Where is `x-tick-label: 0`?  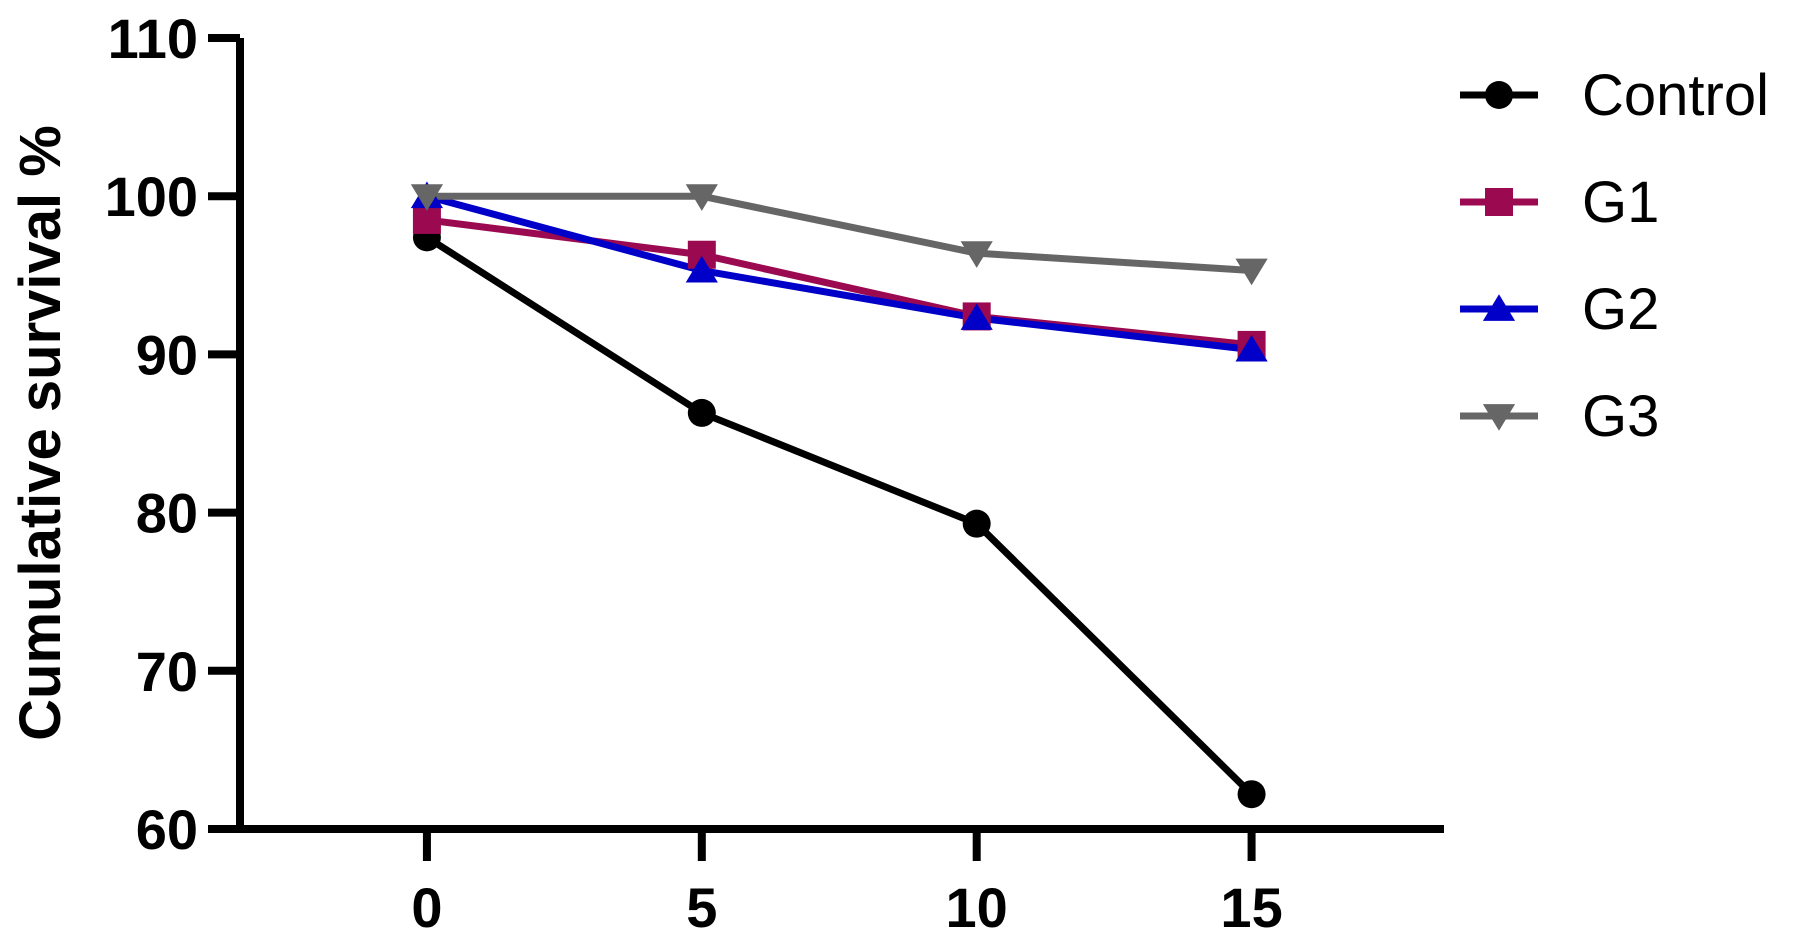
x-tick-label: 0 is located at coordinates (426, 907).